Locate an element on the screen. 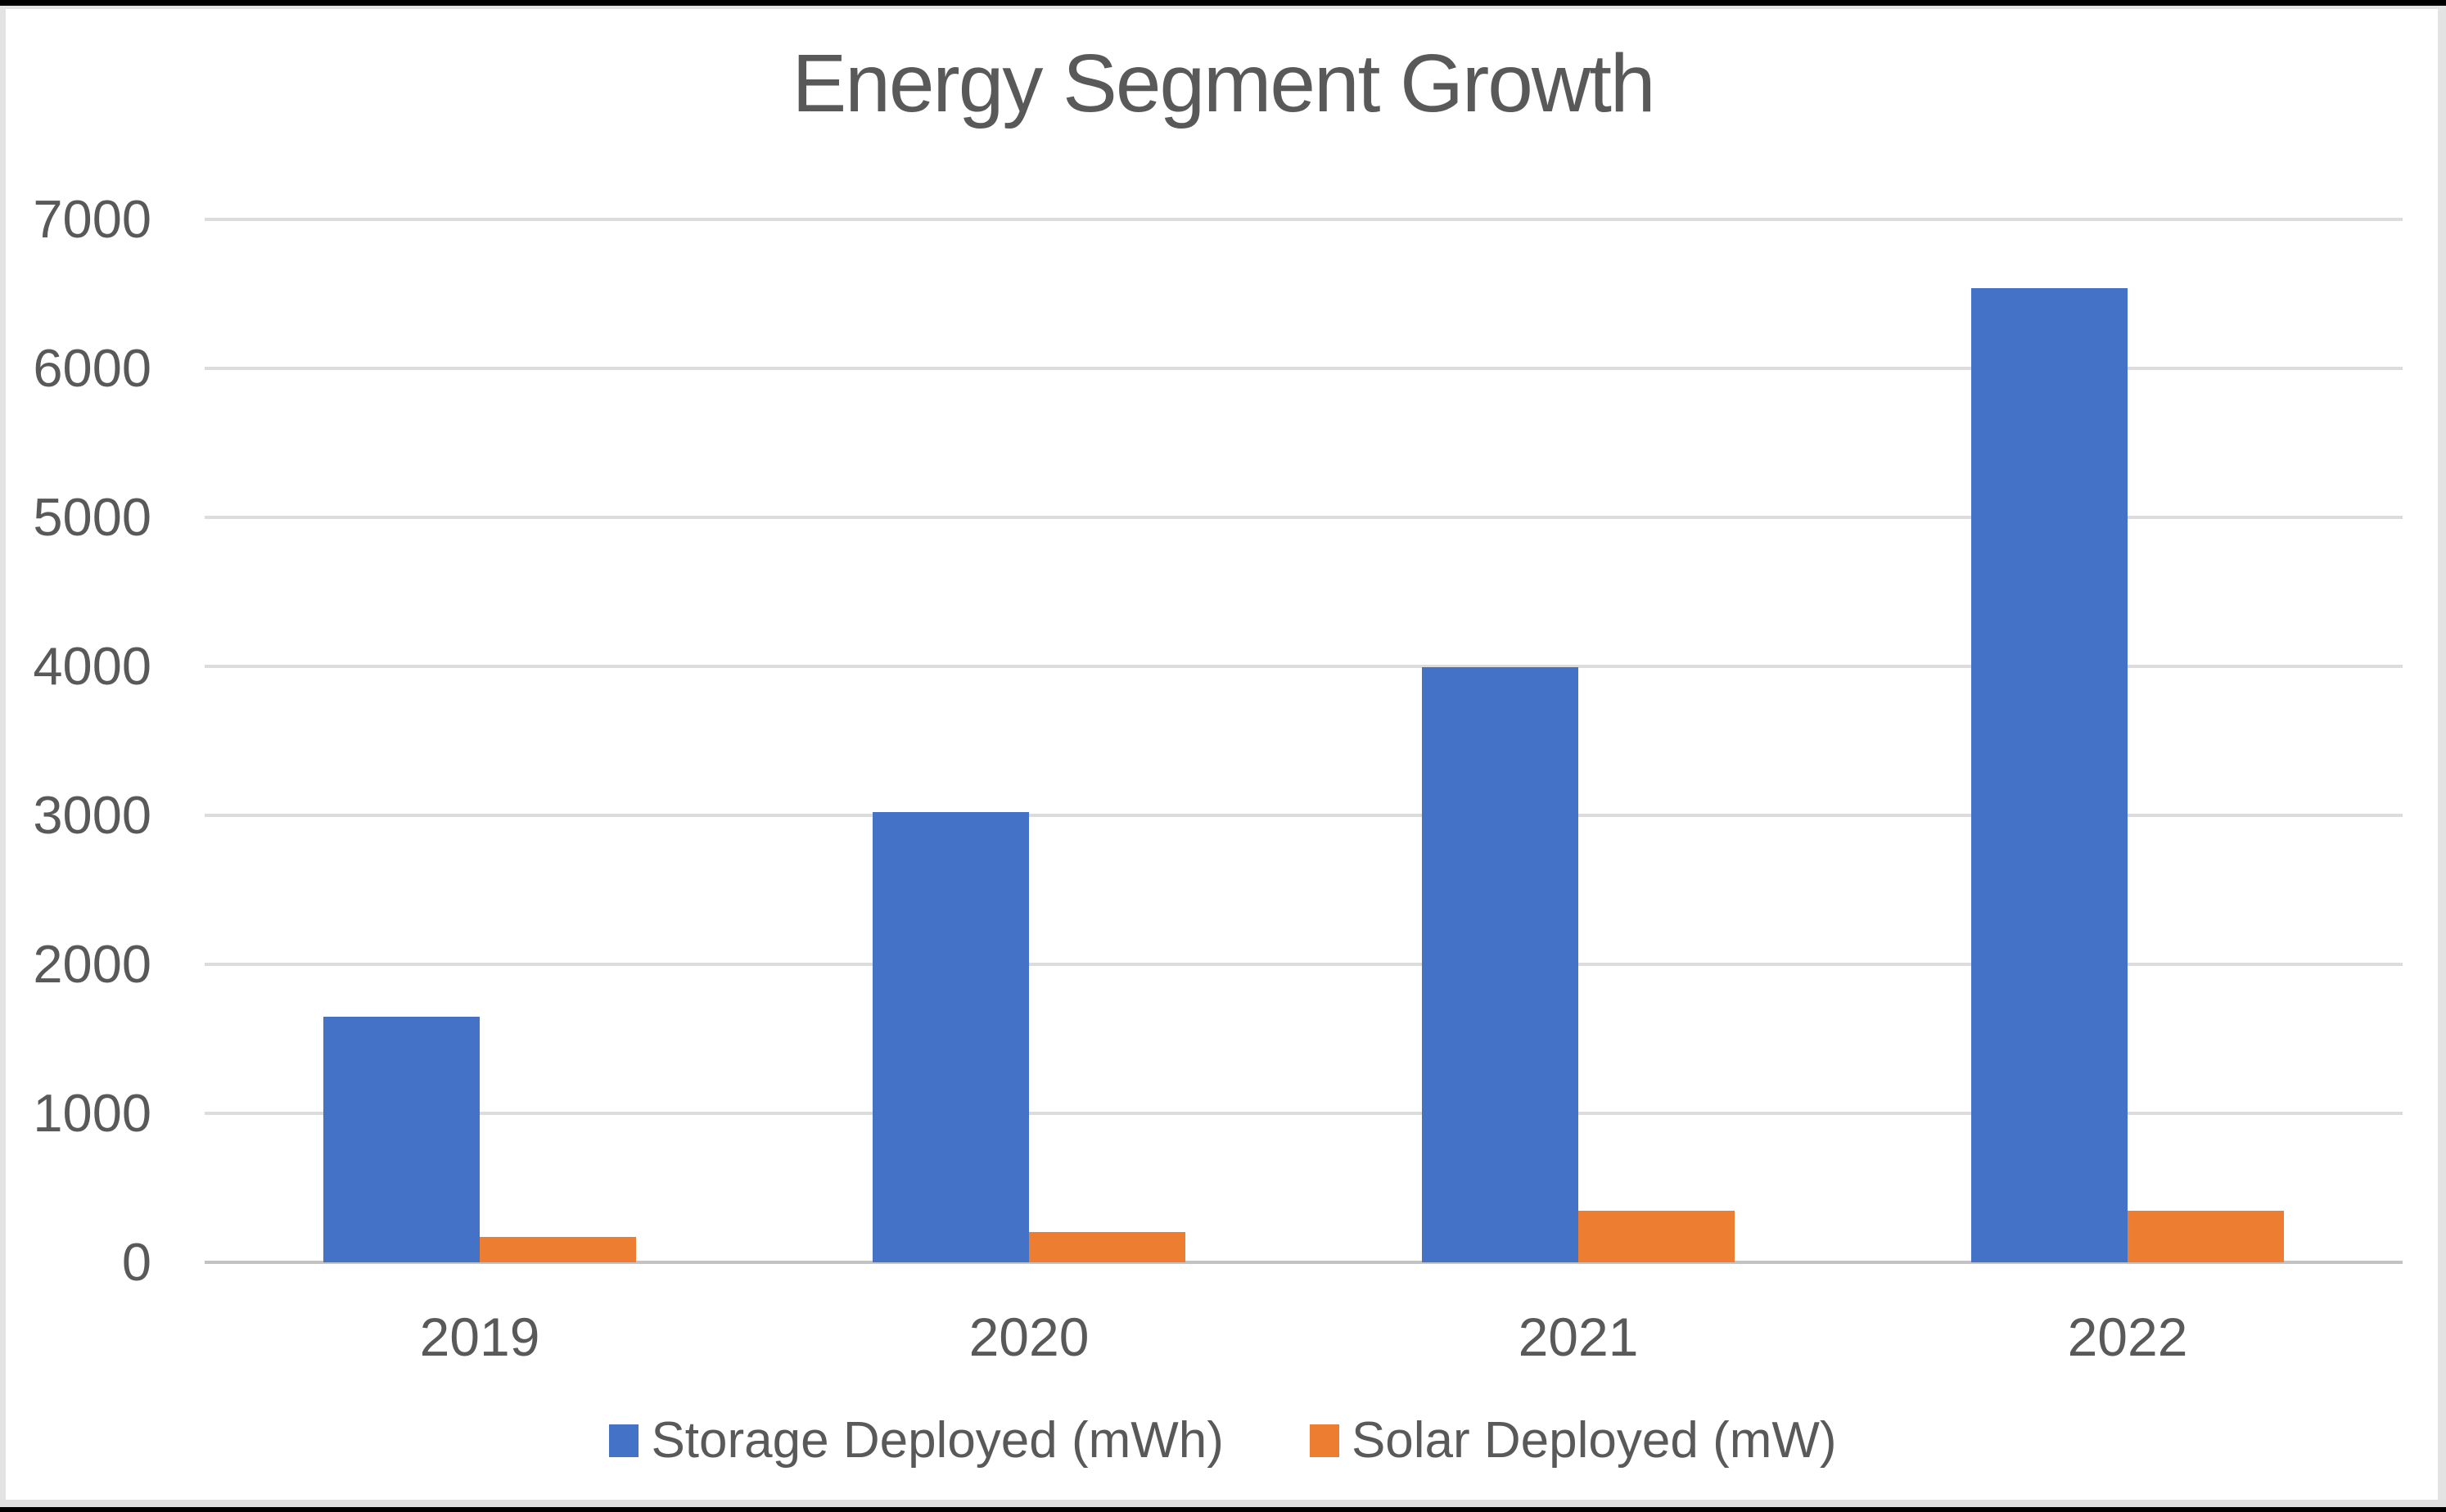 The height and width of the screenshot is (1512, 2446). legend-item-storage: Storage Deployed (mWh) is located at coordinates (916, 1441).